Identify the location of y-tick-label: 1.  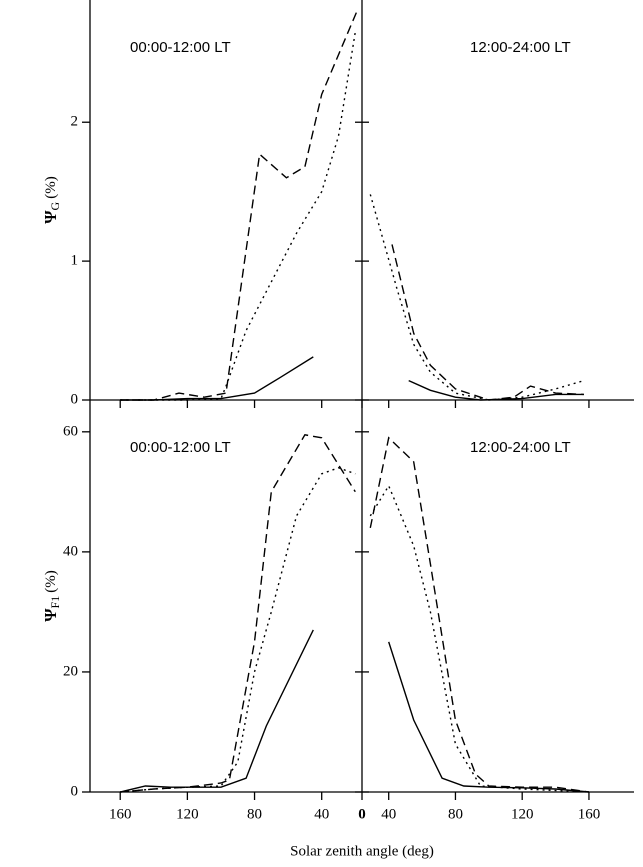
(75, 261).